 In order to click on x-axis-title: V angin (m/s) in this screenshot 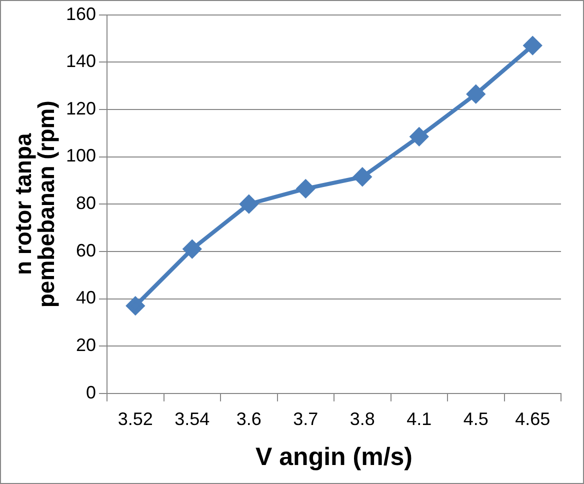, I will do `click(334, 456)`.